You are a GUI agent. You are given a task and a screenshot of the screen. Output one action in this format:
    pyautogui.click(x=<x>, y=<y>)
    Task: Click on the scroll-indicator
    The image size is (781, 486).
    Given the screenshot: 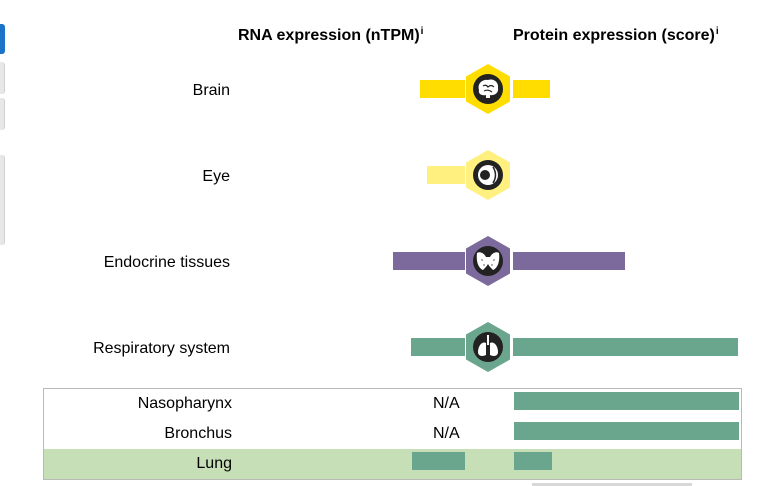 What is the action you would take?
    pyautogui.click(x=612, y=484)
    